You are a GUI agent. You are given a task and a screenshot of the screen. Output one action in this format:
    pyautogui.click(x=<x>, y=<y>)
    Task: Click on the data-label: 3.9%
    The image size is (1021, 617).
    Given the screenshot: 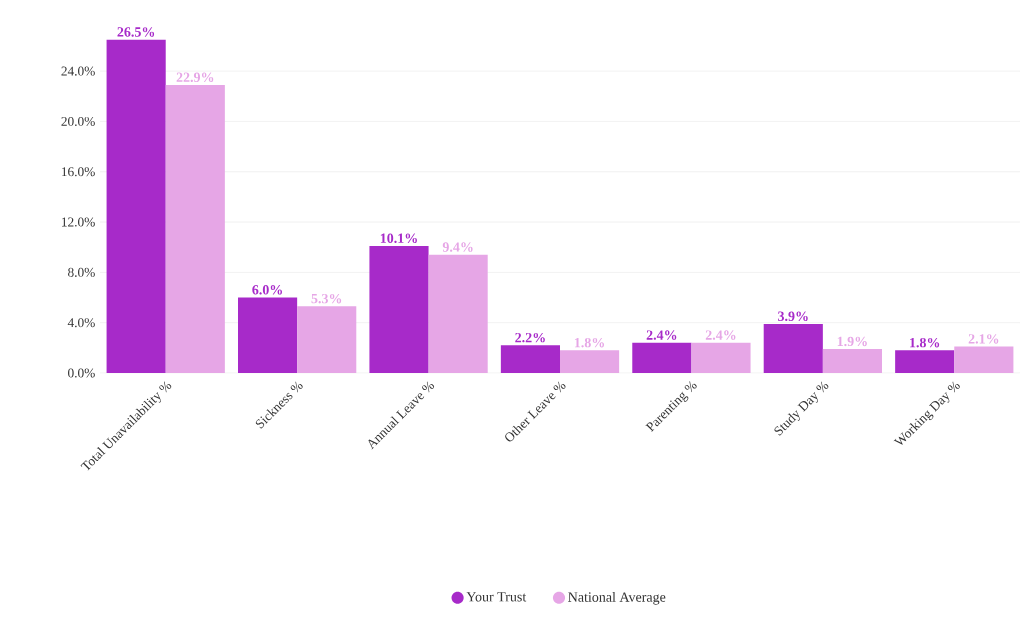 What is the action you would take?
    pyautogui.click(x=793, y=316)
    